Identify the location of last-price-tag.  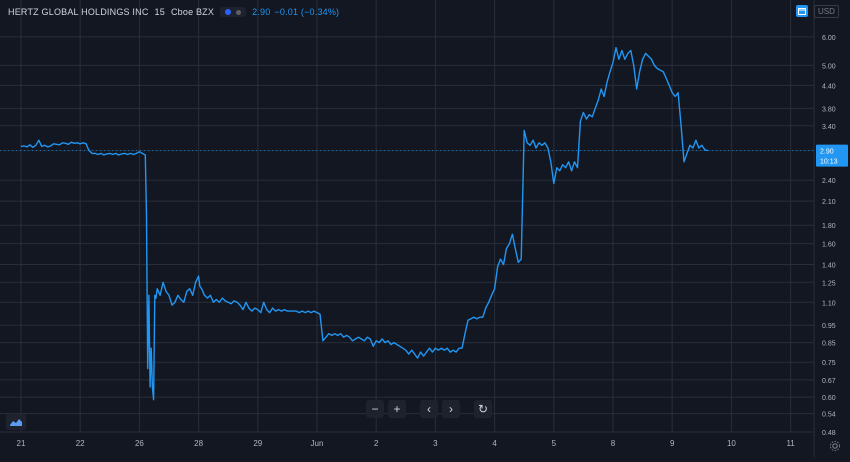
(832, 155).